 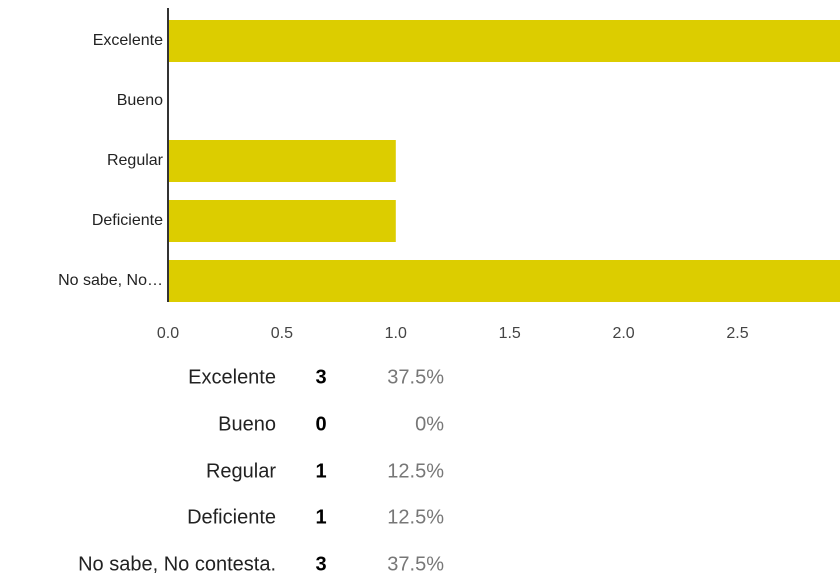 I want to click on y-tick-label: Deficiente, so click(x=127, y=220).